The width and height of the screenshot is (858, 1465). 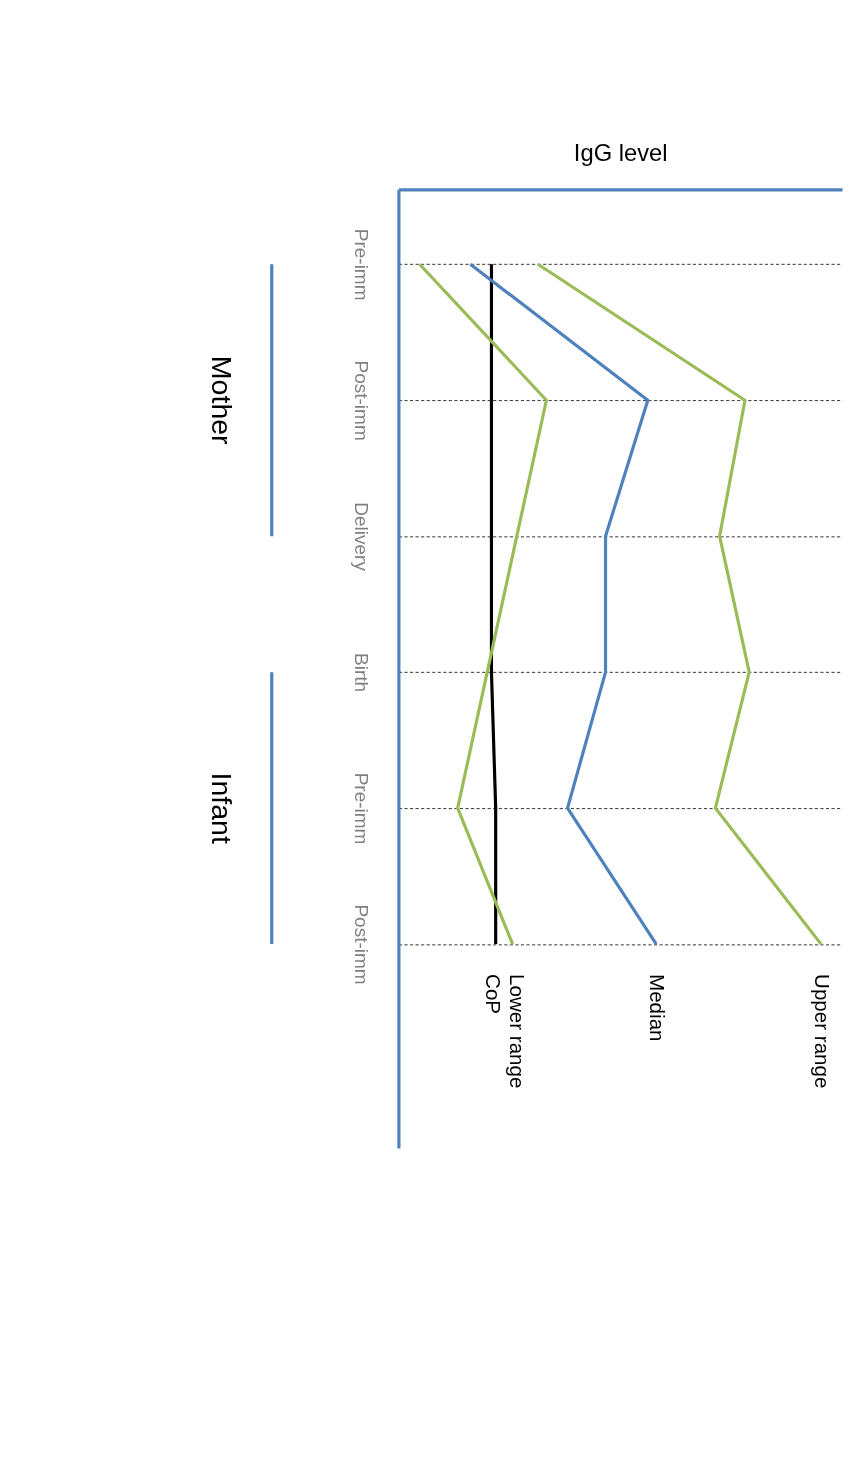 What do you see at coordinates (362, 673) in the screenshot?
I see `y-tick-label: Birth` at bounding box center [362, 673].